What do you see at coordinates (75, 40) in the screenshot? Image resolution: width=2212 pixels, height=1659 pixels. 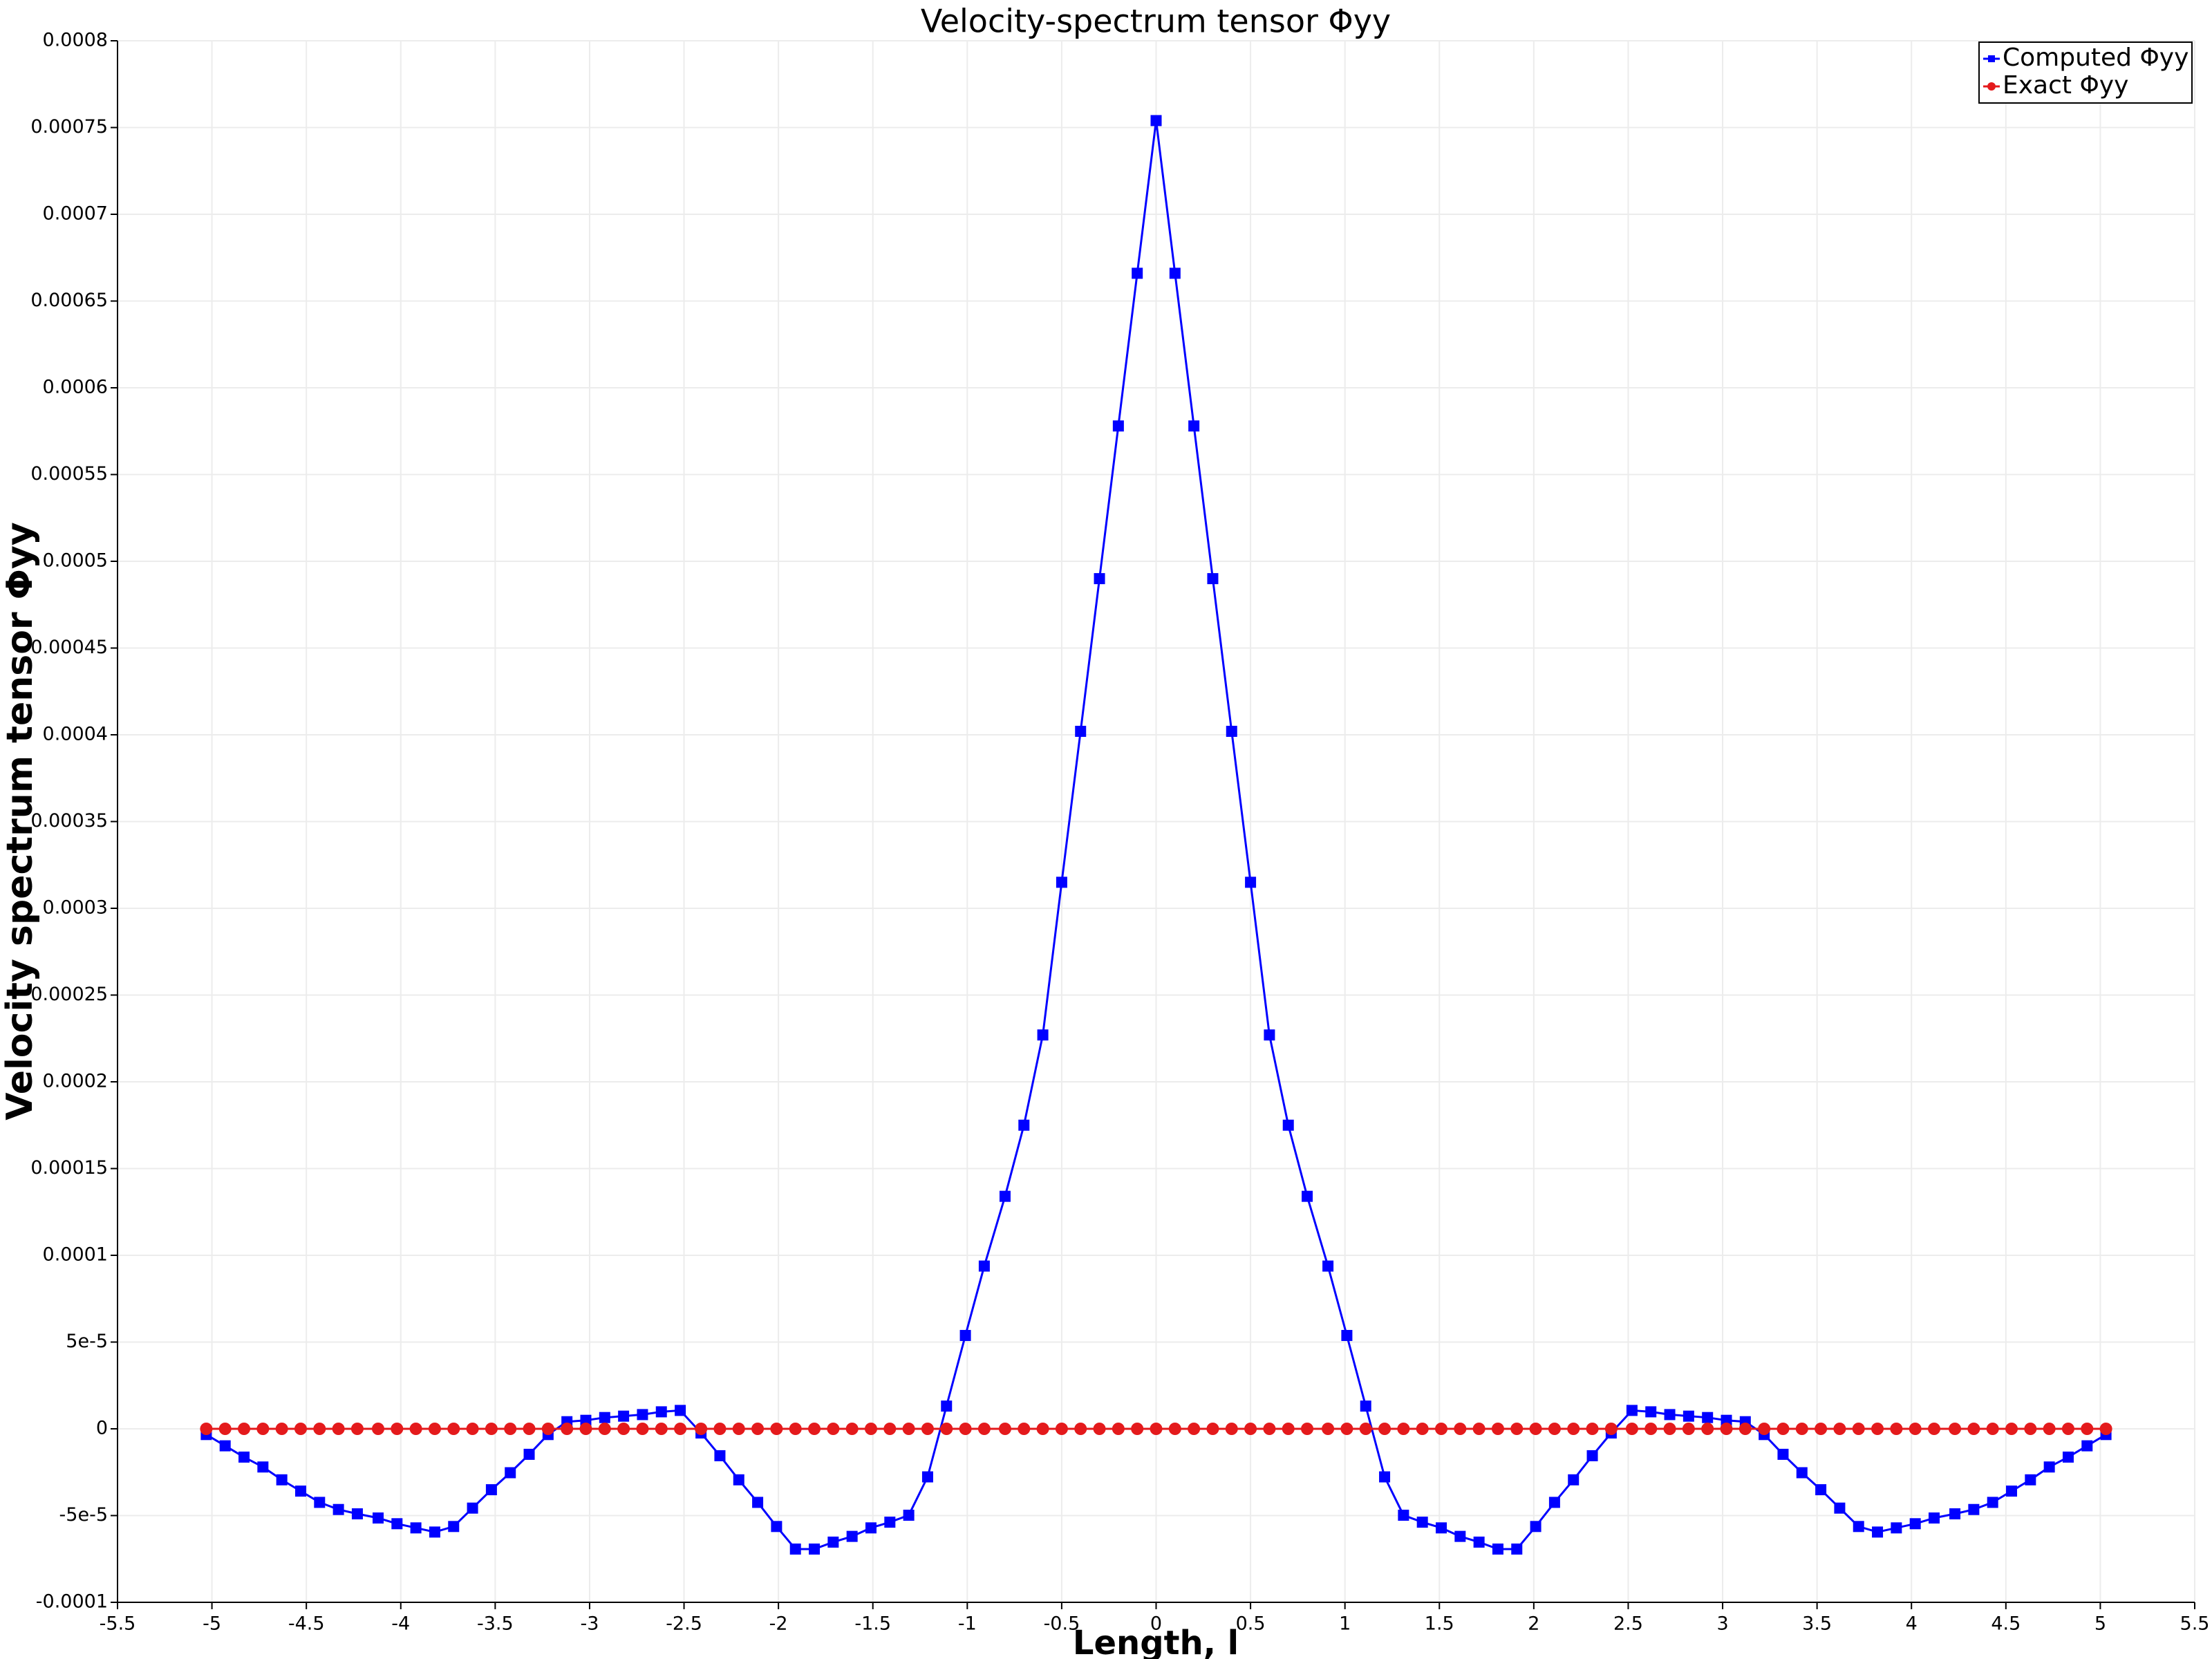 I see `y-tick-label: 0.0008` at bounding box center [75, 40].